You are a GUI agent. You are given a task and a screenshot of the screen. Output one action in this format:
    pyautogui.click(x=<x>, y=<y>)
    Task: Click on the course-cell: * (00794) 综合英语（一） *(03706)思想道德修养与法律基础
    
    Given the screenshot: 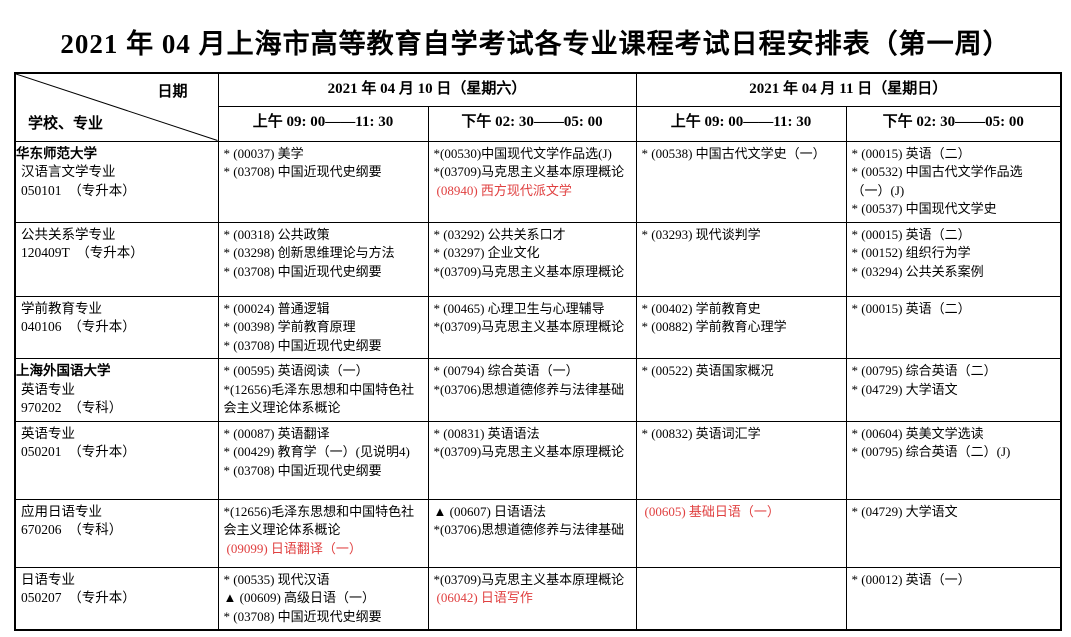 What is the action you would take?
    pyautogui.click(x=532, y=390)
    